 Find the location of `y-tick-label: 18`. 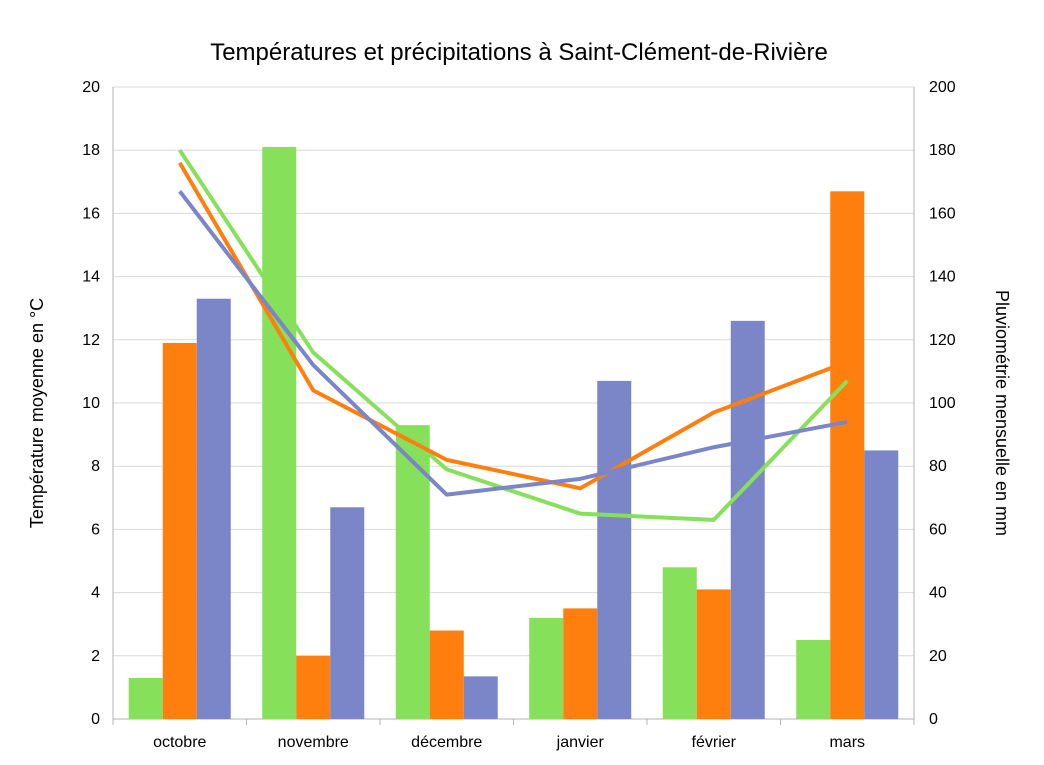

y-tick-label: 18 is located at coordinates (91, 150).